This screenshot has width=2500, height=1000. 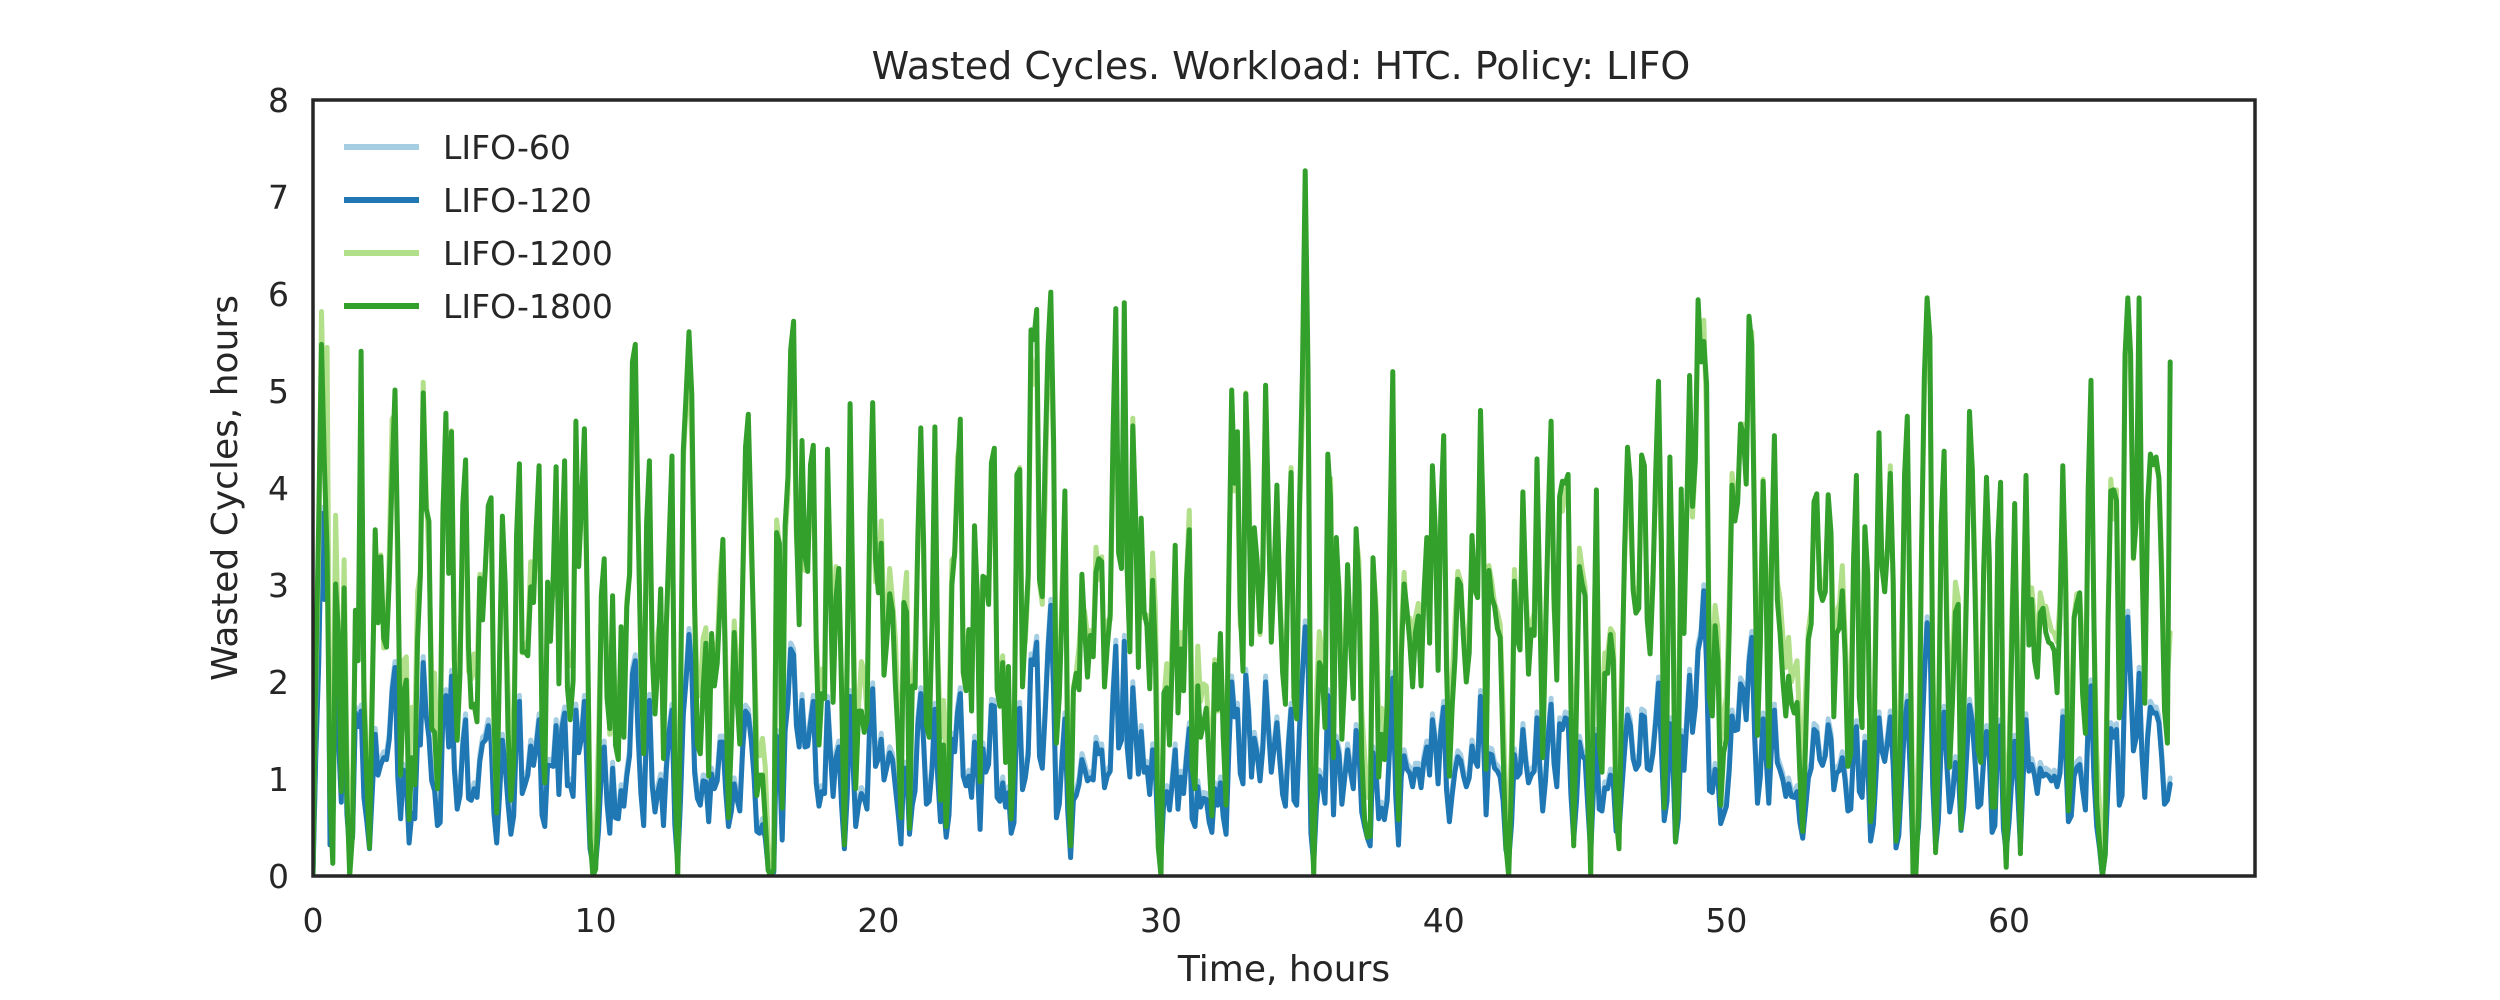 What do you see at coordinates (278, 294) in the screenshot?
I see `y-tick-label: 6` at bounding box center [278, 294].